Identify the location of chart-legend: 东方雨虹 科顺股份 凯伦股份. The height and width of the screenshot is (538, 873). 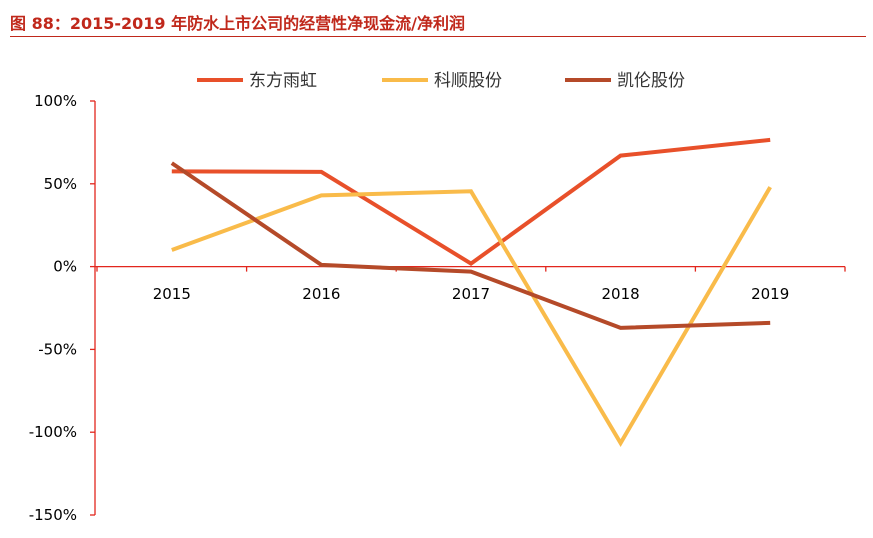
(441, 81).